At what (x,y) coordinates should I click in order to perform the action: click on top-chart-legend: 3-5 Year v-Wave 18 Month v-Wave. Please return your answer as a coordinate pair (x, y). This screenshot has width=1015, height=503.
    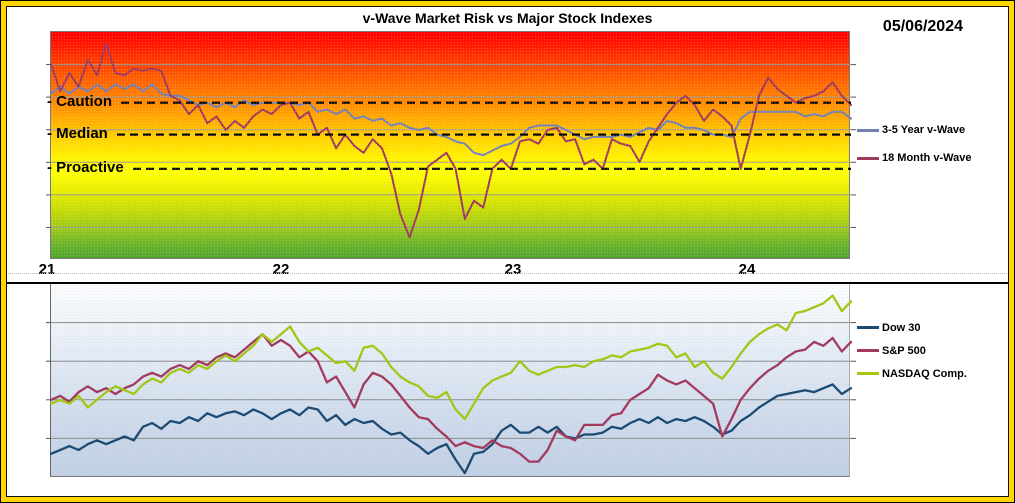
    Looking at the image, I should click on (914, 144).